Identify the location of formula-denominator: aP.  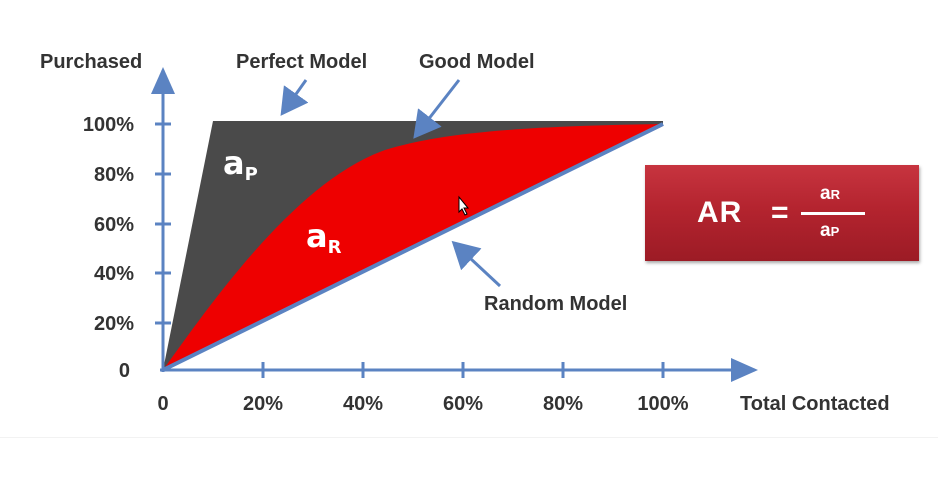
(830, 230).